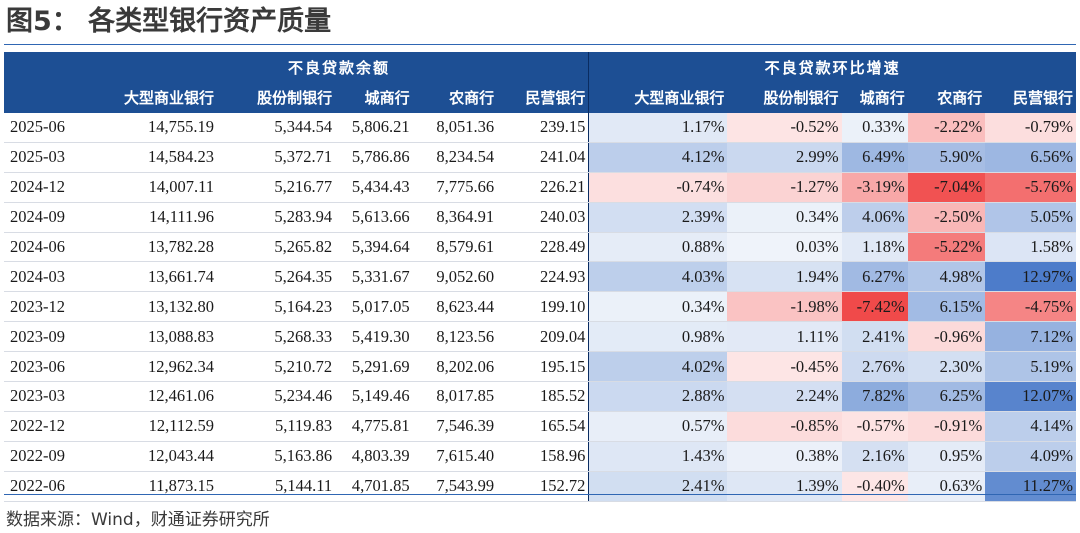 The width and height of the screenshot is (1080, 533). Describe the element at coordinates (543, 277) in the screenshot. I see `balance-cell: 224.93` at that location.